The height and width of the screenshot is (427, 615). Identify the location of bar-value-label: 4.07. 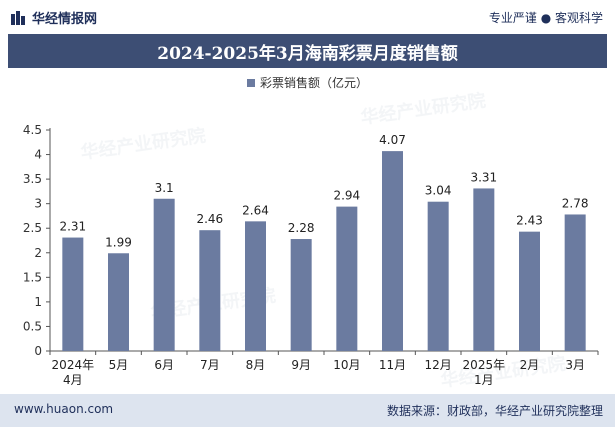
(392, 140).